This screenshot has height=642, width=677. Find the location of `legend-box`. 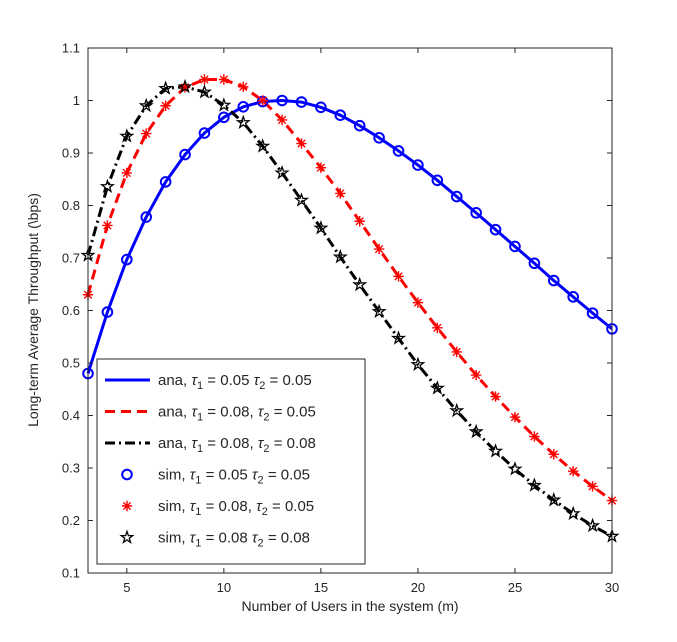

legend-box is located at coordinates (231, 461).